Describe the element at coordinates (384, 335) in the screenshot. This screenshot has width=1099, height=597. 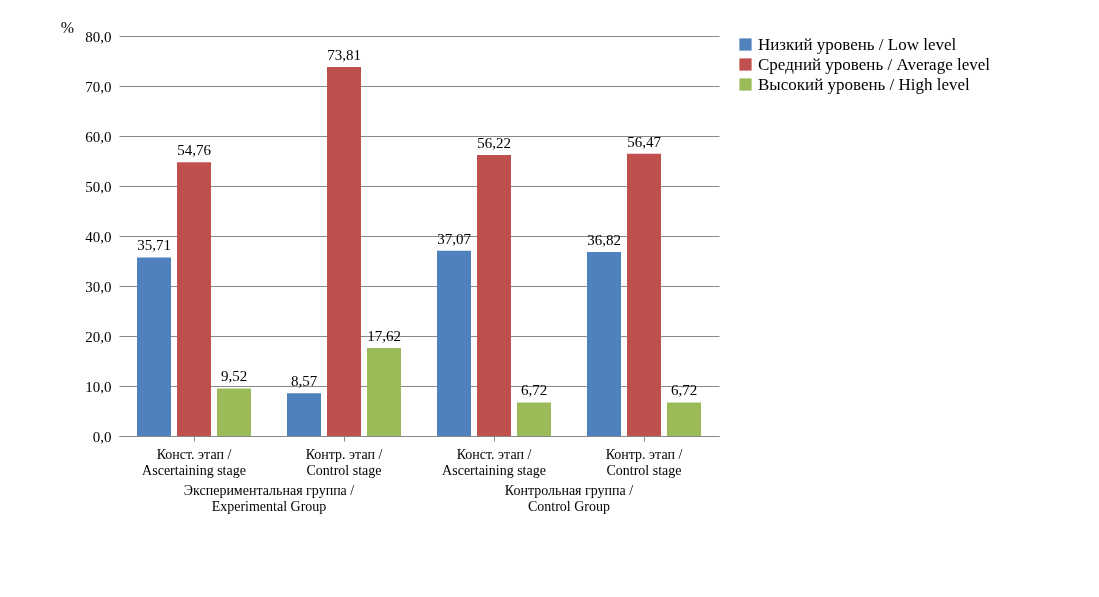
I see `data-label: 17,62` at that location.